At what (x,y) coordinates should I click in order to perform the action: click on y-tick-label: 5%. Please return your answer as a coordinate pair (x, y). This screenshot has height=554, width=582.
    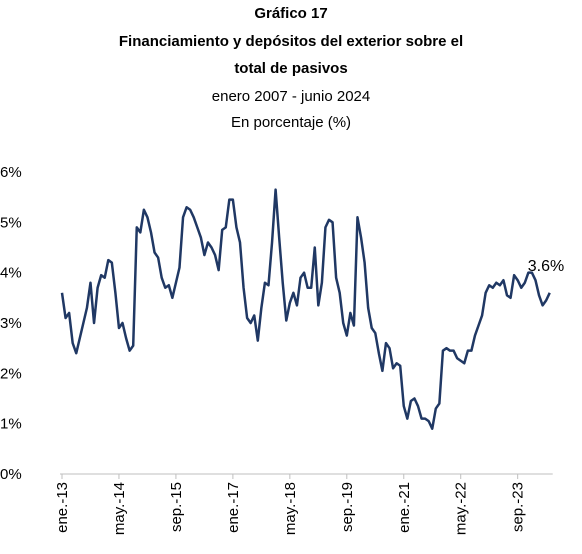
    Looking at the image, I should click on (11, 222).